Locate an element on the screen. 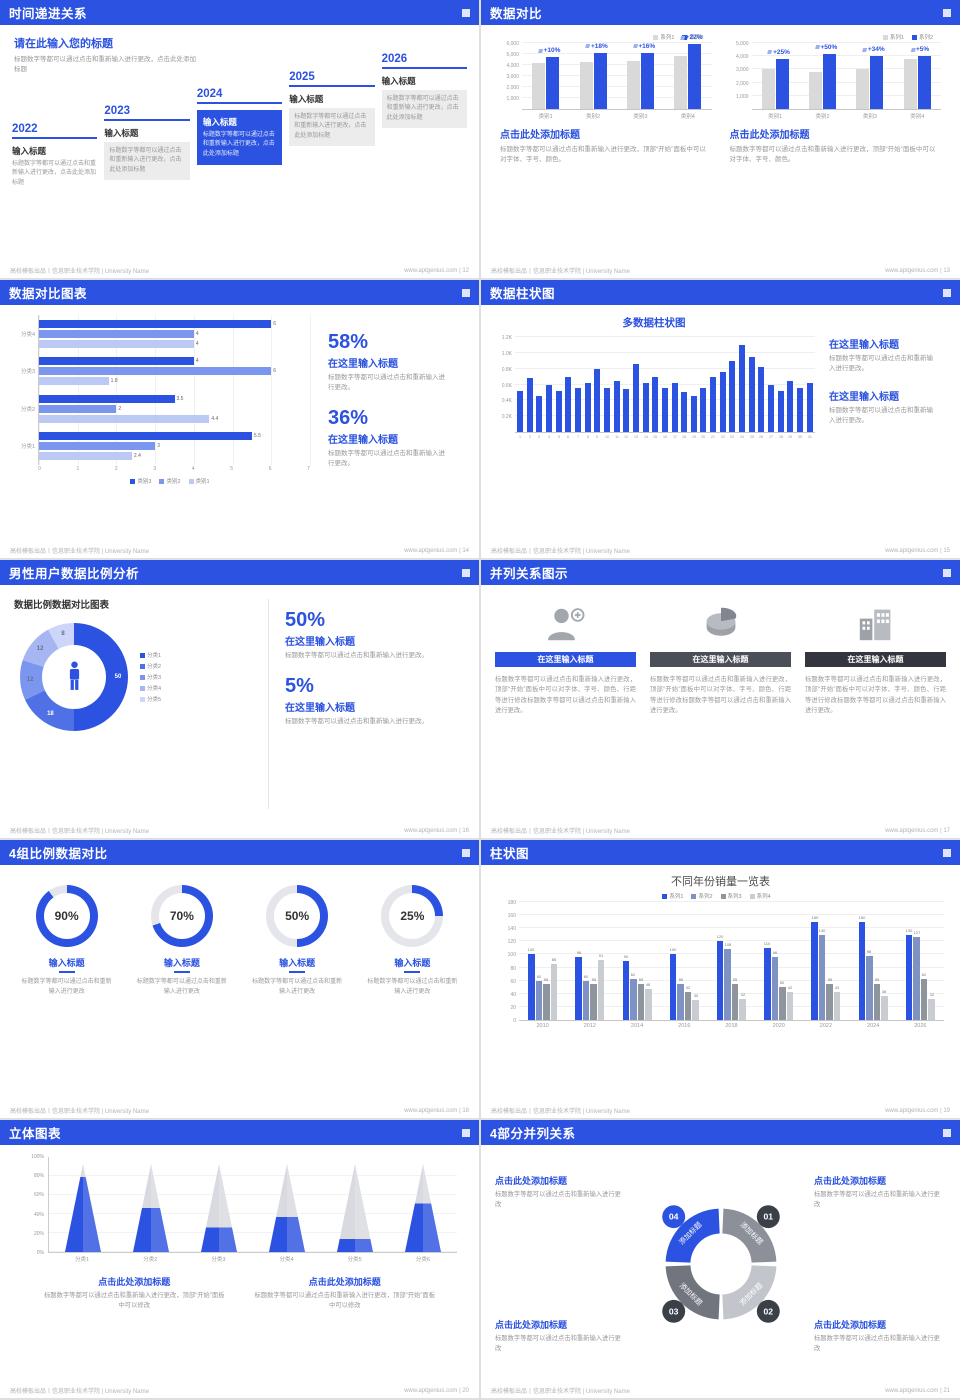 The height and width of the screenshot is (1400, 960). ring-segment is located at coordinates (692, 1235).